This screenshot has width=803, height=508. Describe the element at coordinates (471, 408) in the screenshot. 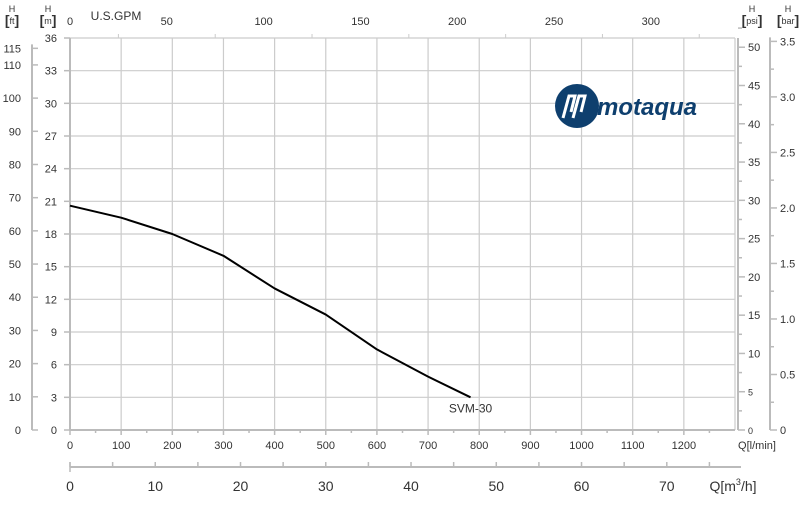

I see `series-label: SVM-30` at that location.